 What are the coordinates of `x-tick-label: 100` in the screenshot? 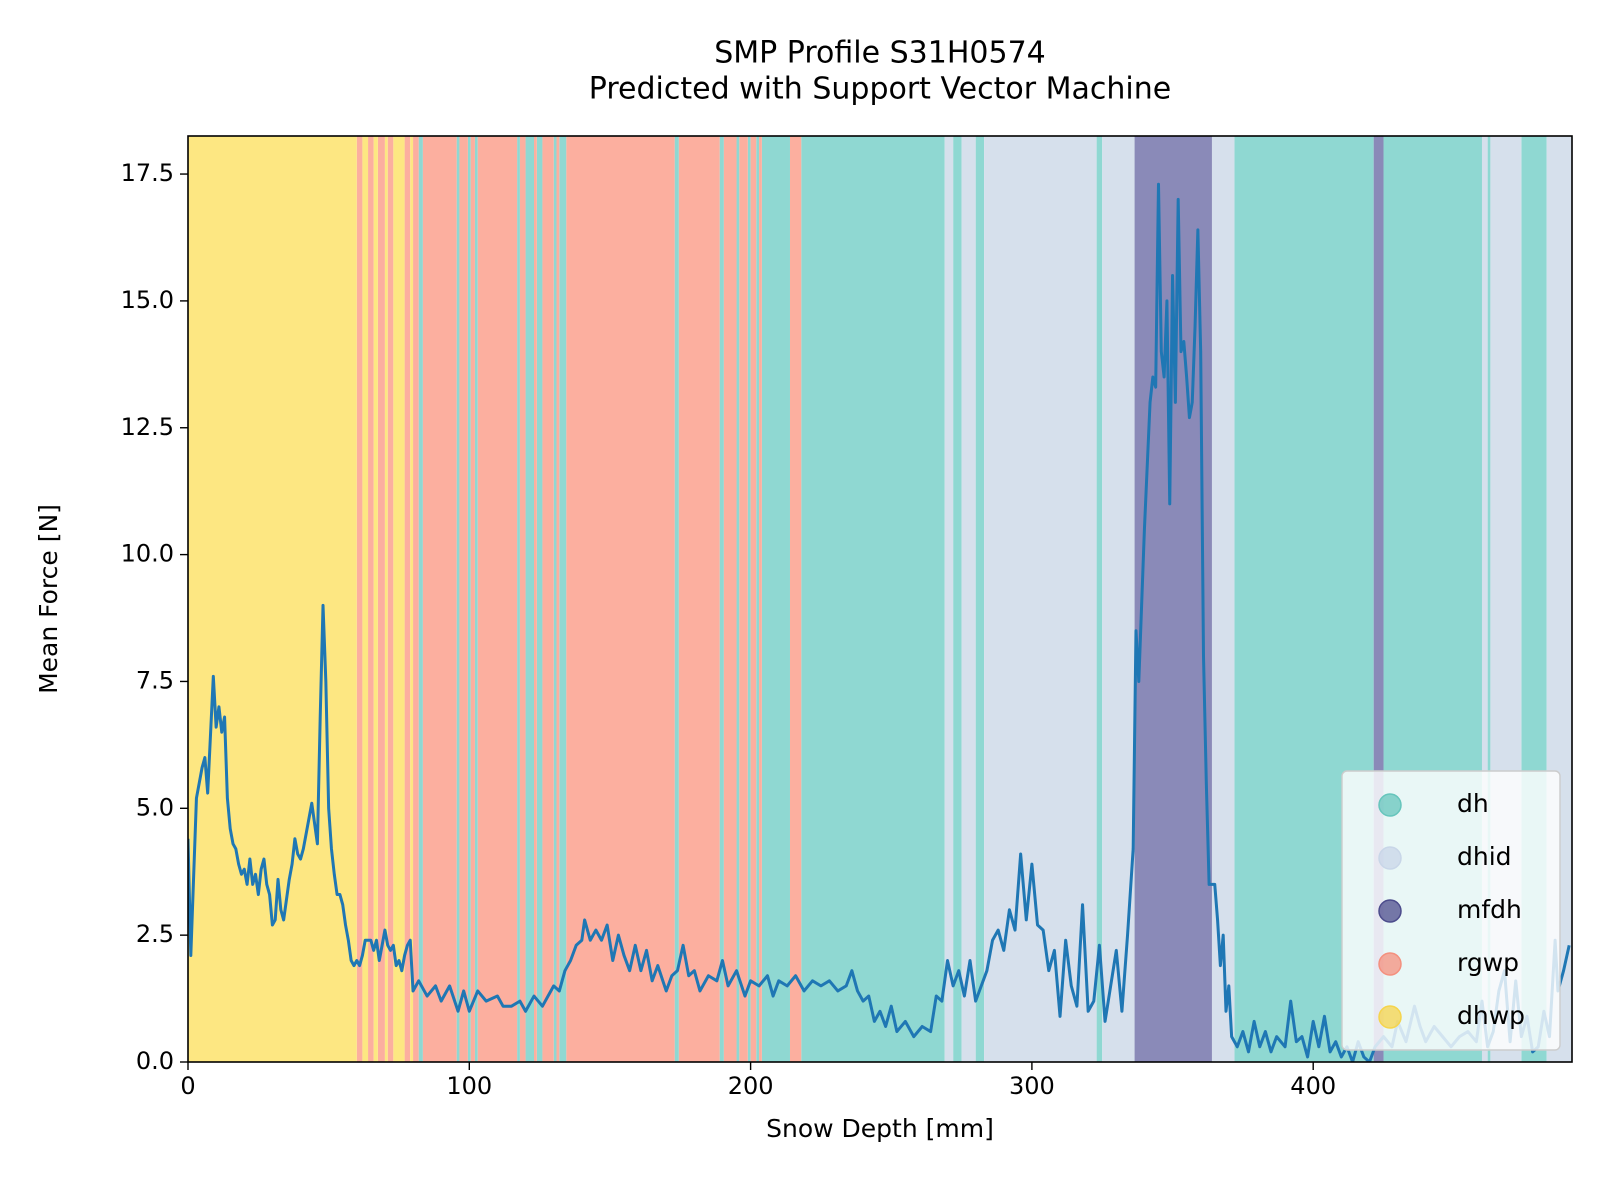 It's located at (469, 1086).